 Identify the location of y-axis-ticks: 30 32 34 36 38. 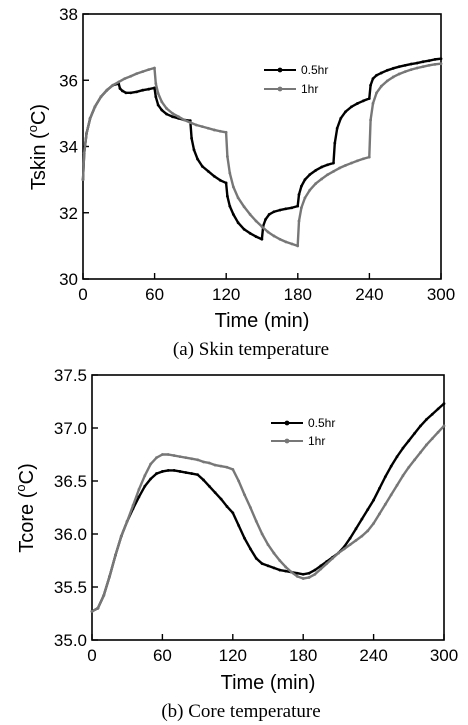
(74, 147).